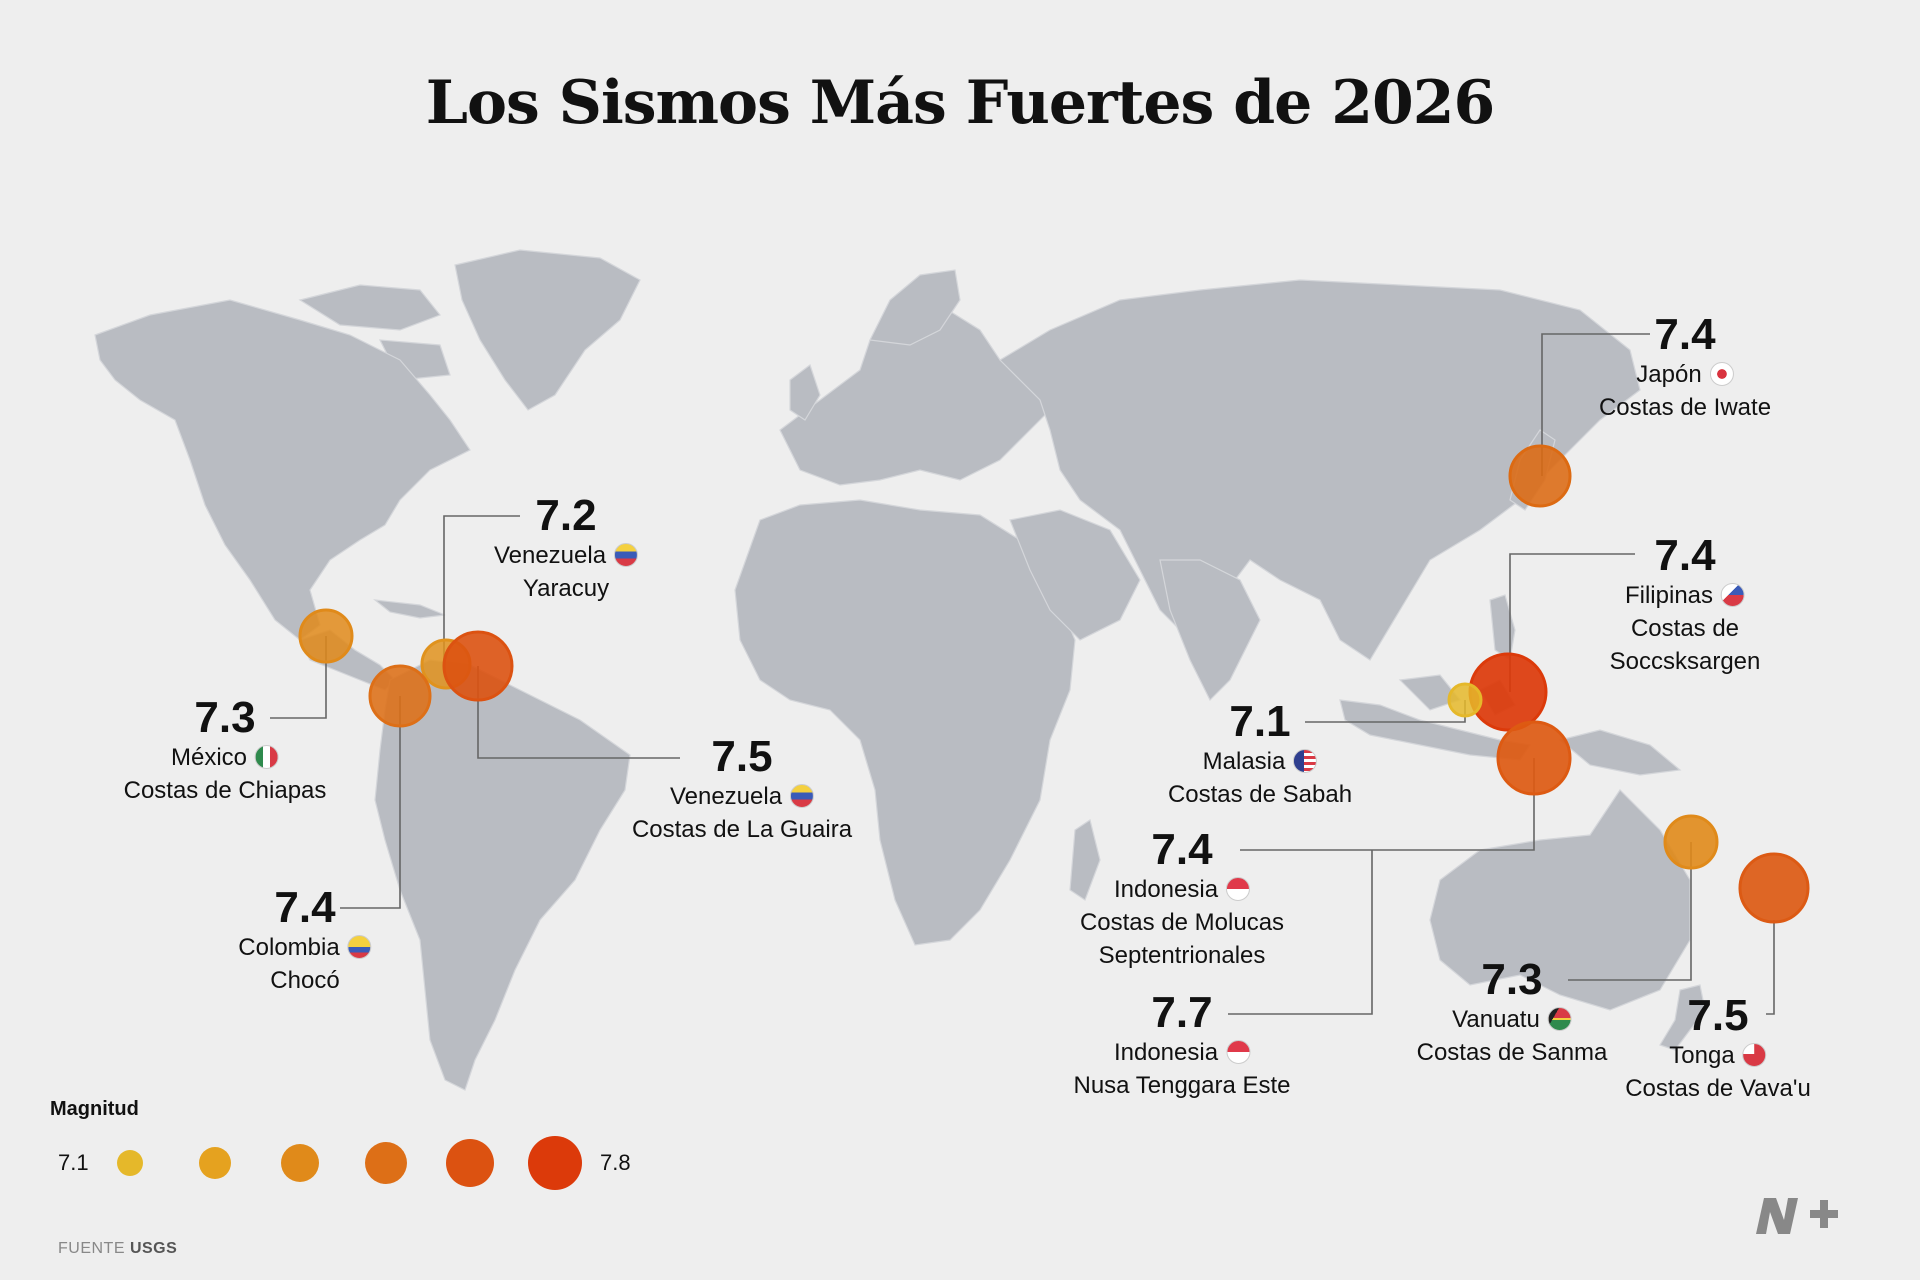 This screenshot has width=1920, height=1280. Describe the element at coordinates (1210, 630) in the screenshot. I see `land-india` at that location.